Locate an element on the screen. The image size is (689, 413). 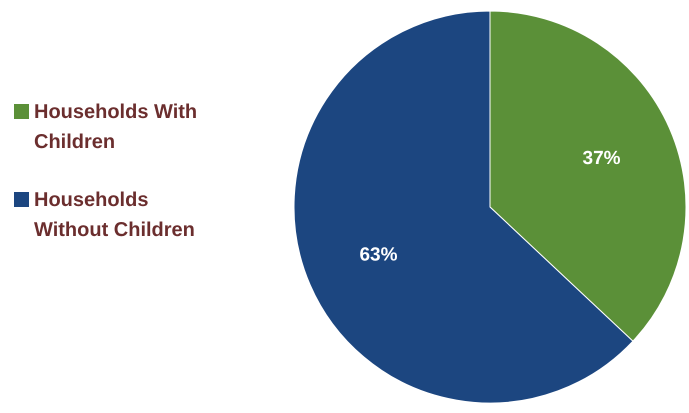
data-label: 63% is located at coordinates (378, 255).